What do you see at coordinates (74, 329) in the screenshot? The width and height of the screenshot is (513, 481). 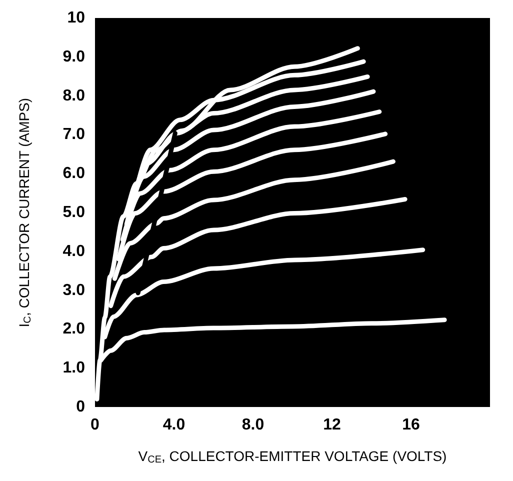 I see `y-tick-label: 2.0` at bounding box center [74, 329].